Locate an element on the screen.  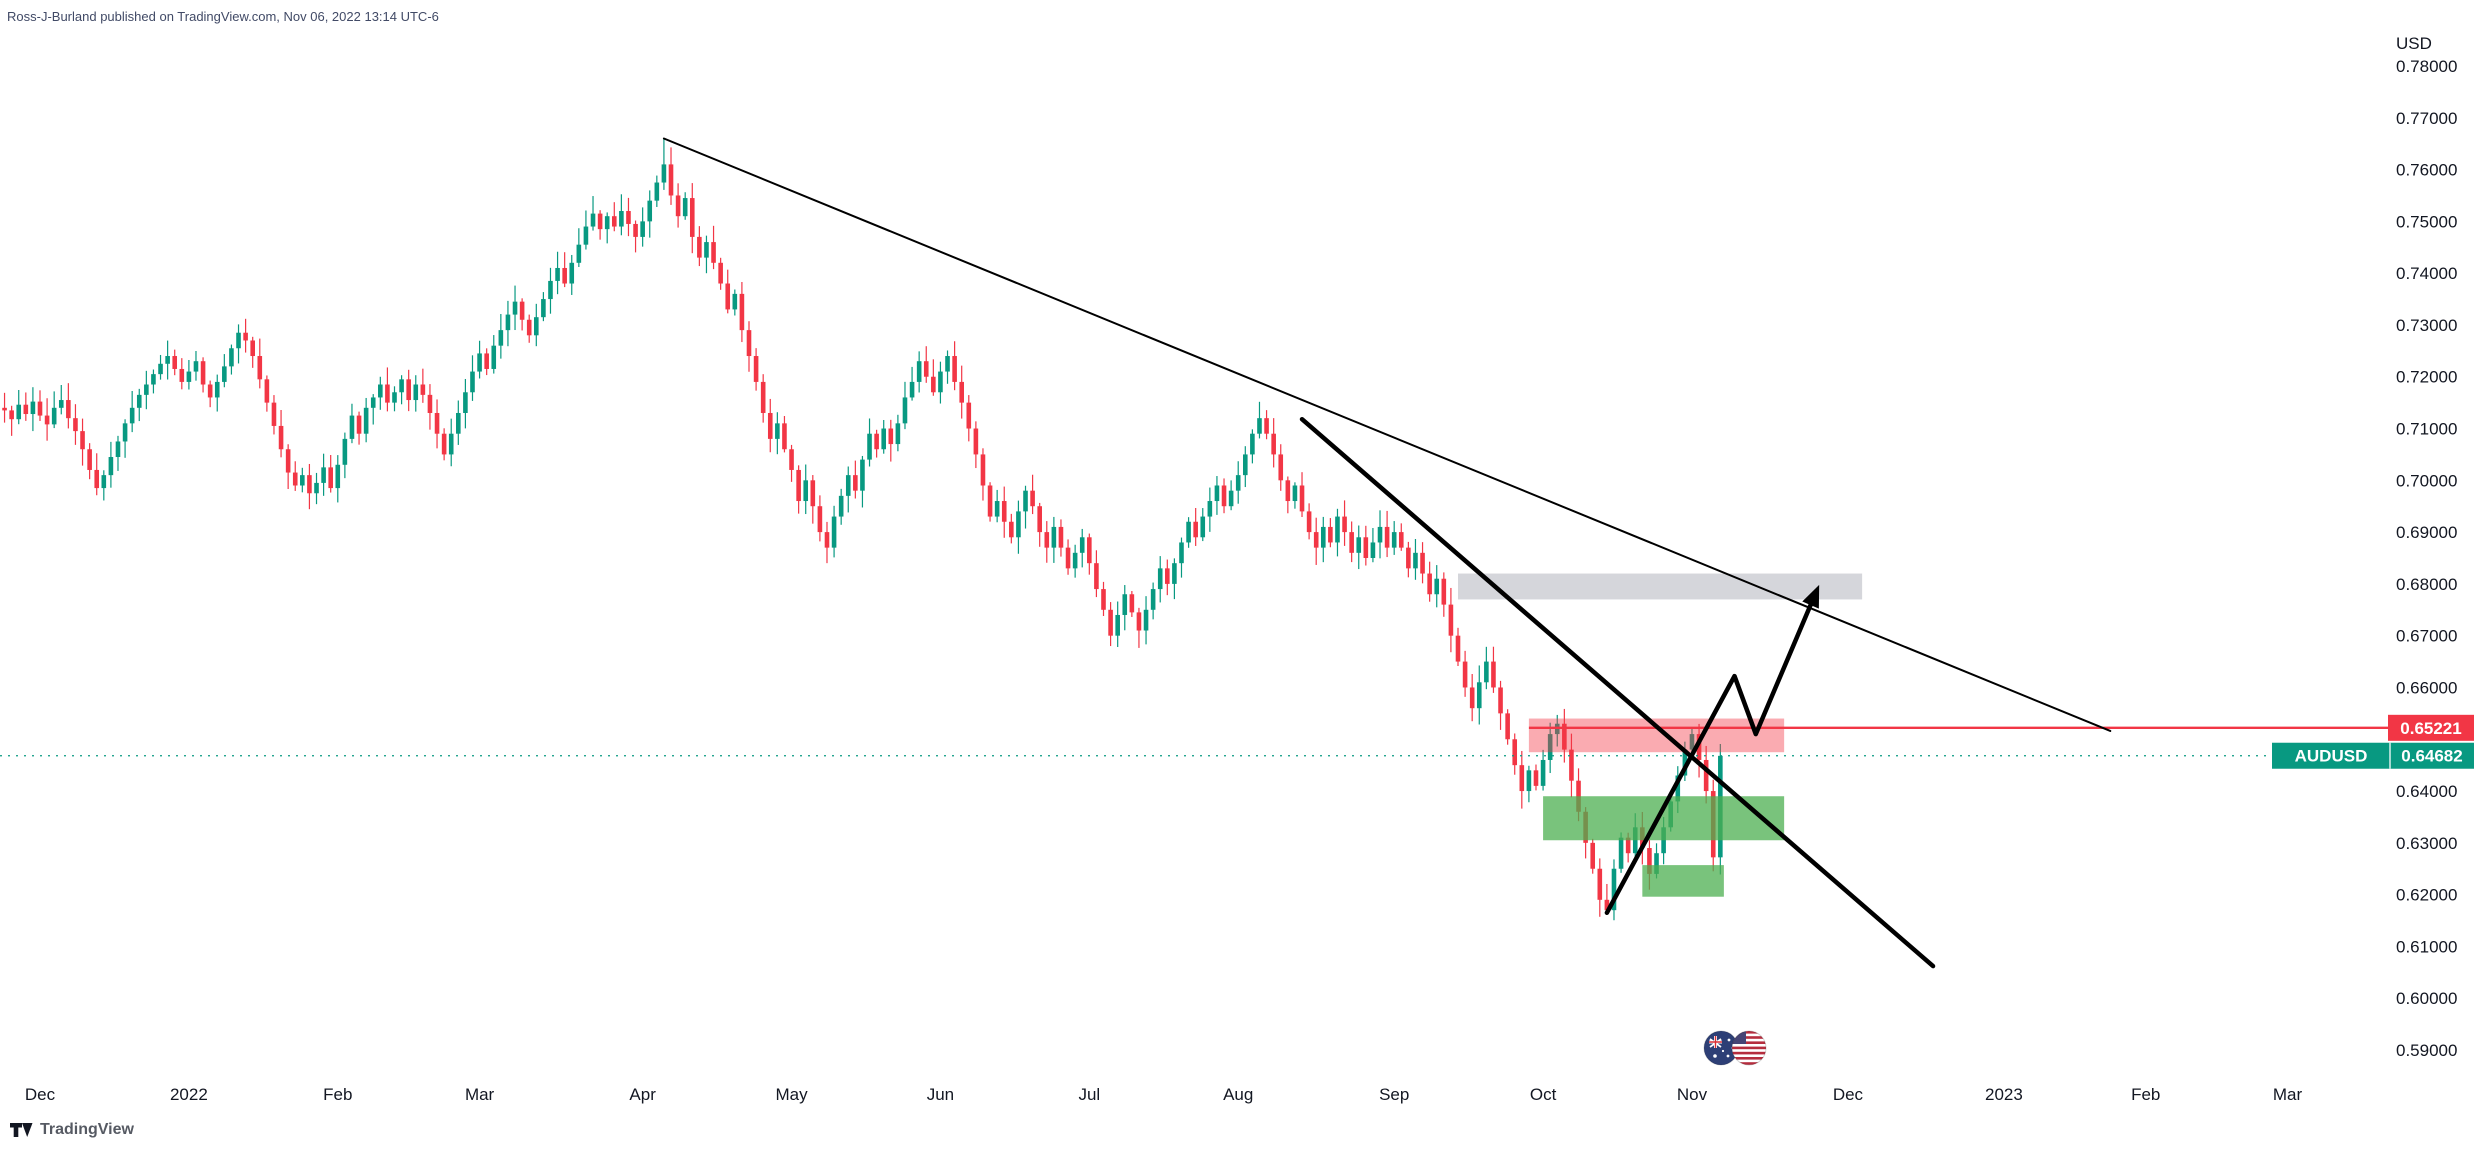
steep-descending-trendline is located at coordinates (1617, 692).